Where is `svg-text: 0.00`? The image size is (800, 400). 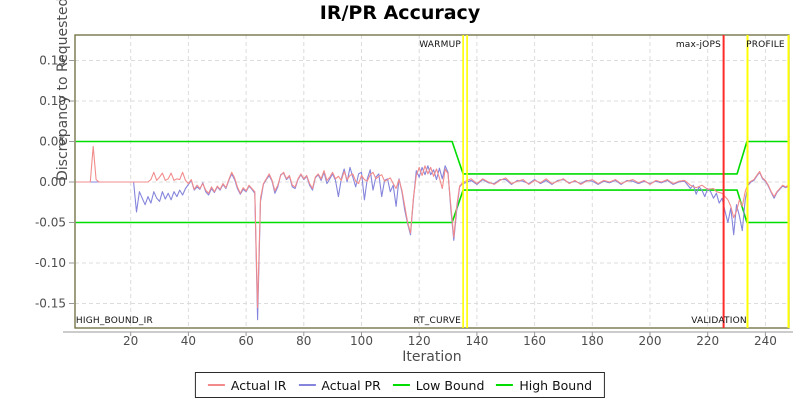
svg-text: 0.00 is located at coordinates (52, 182).